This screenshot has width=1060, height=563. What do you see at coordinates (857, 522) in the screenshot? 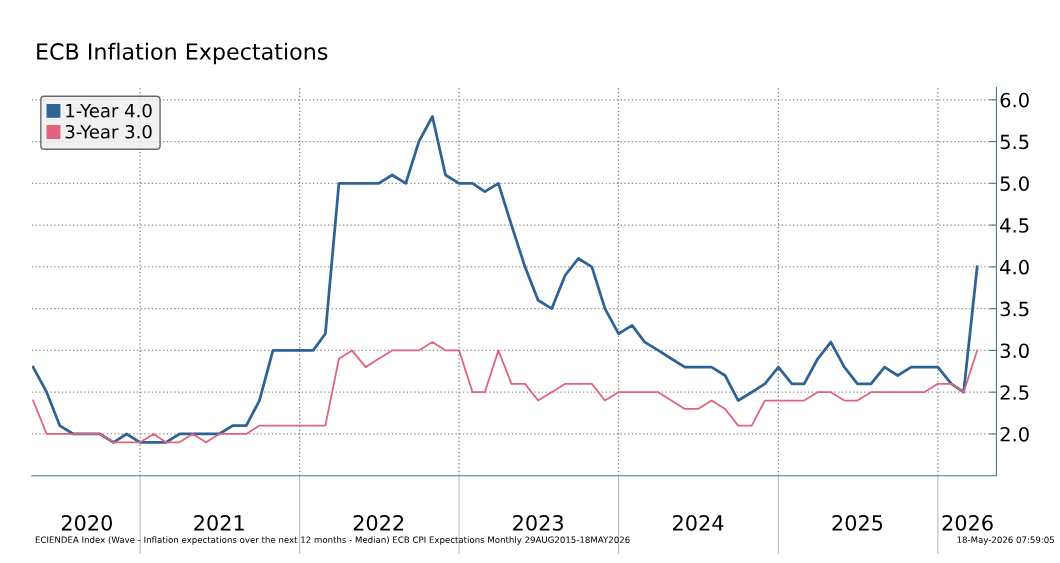
I see `x-tick-label: 2025` at bounding box center [857, 522].